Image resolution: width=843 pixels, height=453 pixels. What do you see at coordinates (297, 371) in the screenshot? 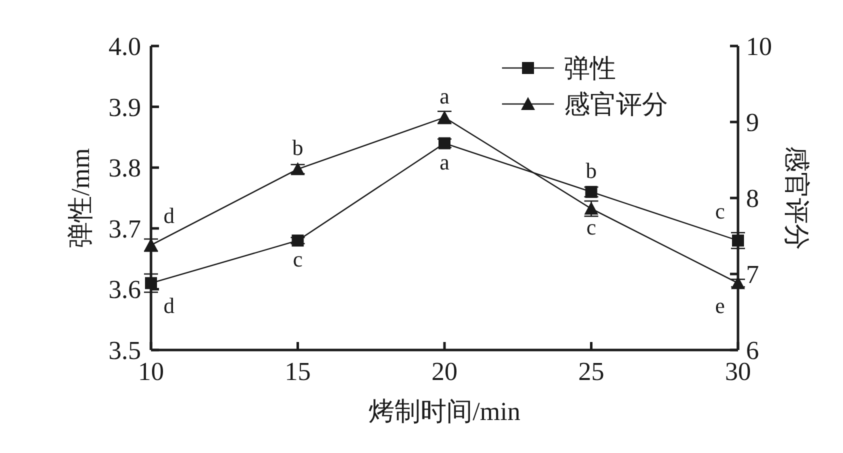
I see `x-tick-label: 15` at bounding box center [297, 371].